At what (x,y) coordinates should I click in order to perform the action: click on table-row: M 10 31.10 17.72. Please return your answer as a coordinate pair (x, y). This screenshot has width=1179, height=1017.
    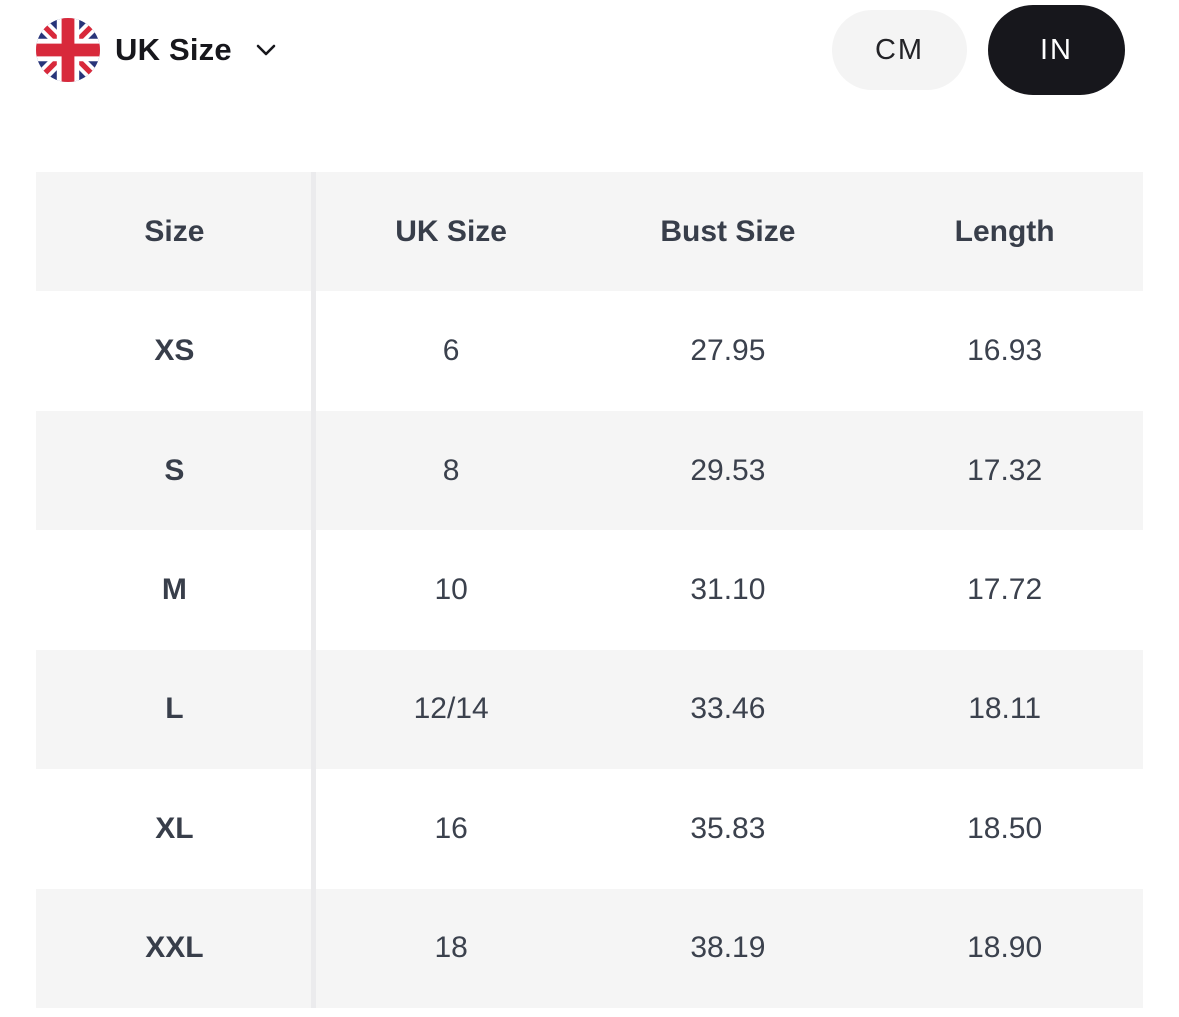
    Looking at the image, I should click on (589, 589).